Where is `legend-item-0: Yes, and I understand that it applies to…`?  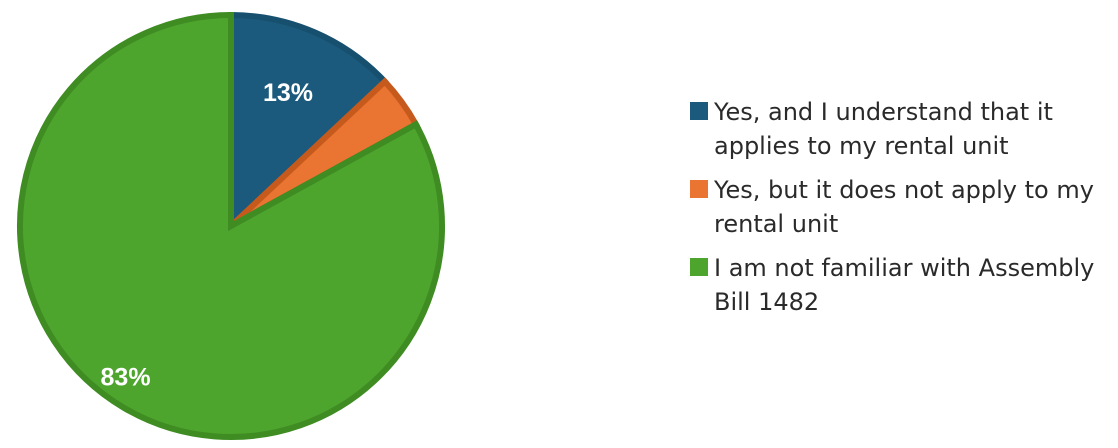
legend-item-0: Yes, and I understand that it applies to… is located at coordinates (900, 129).